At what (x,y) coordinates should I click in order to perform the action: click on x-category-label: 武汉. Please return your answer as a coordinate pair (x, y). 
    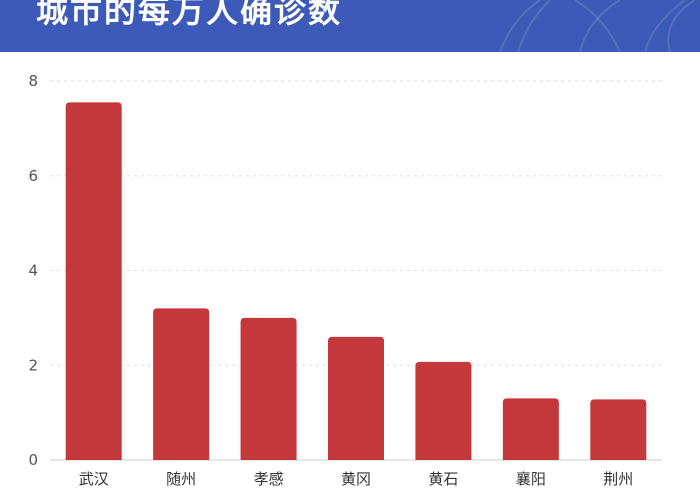
    Looking at the image, I should click on (94, 479).